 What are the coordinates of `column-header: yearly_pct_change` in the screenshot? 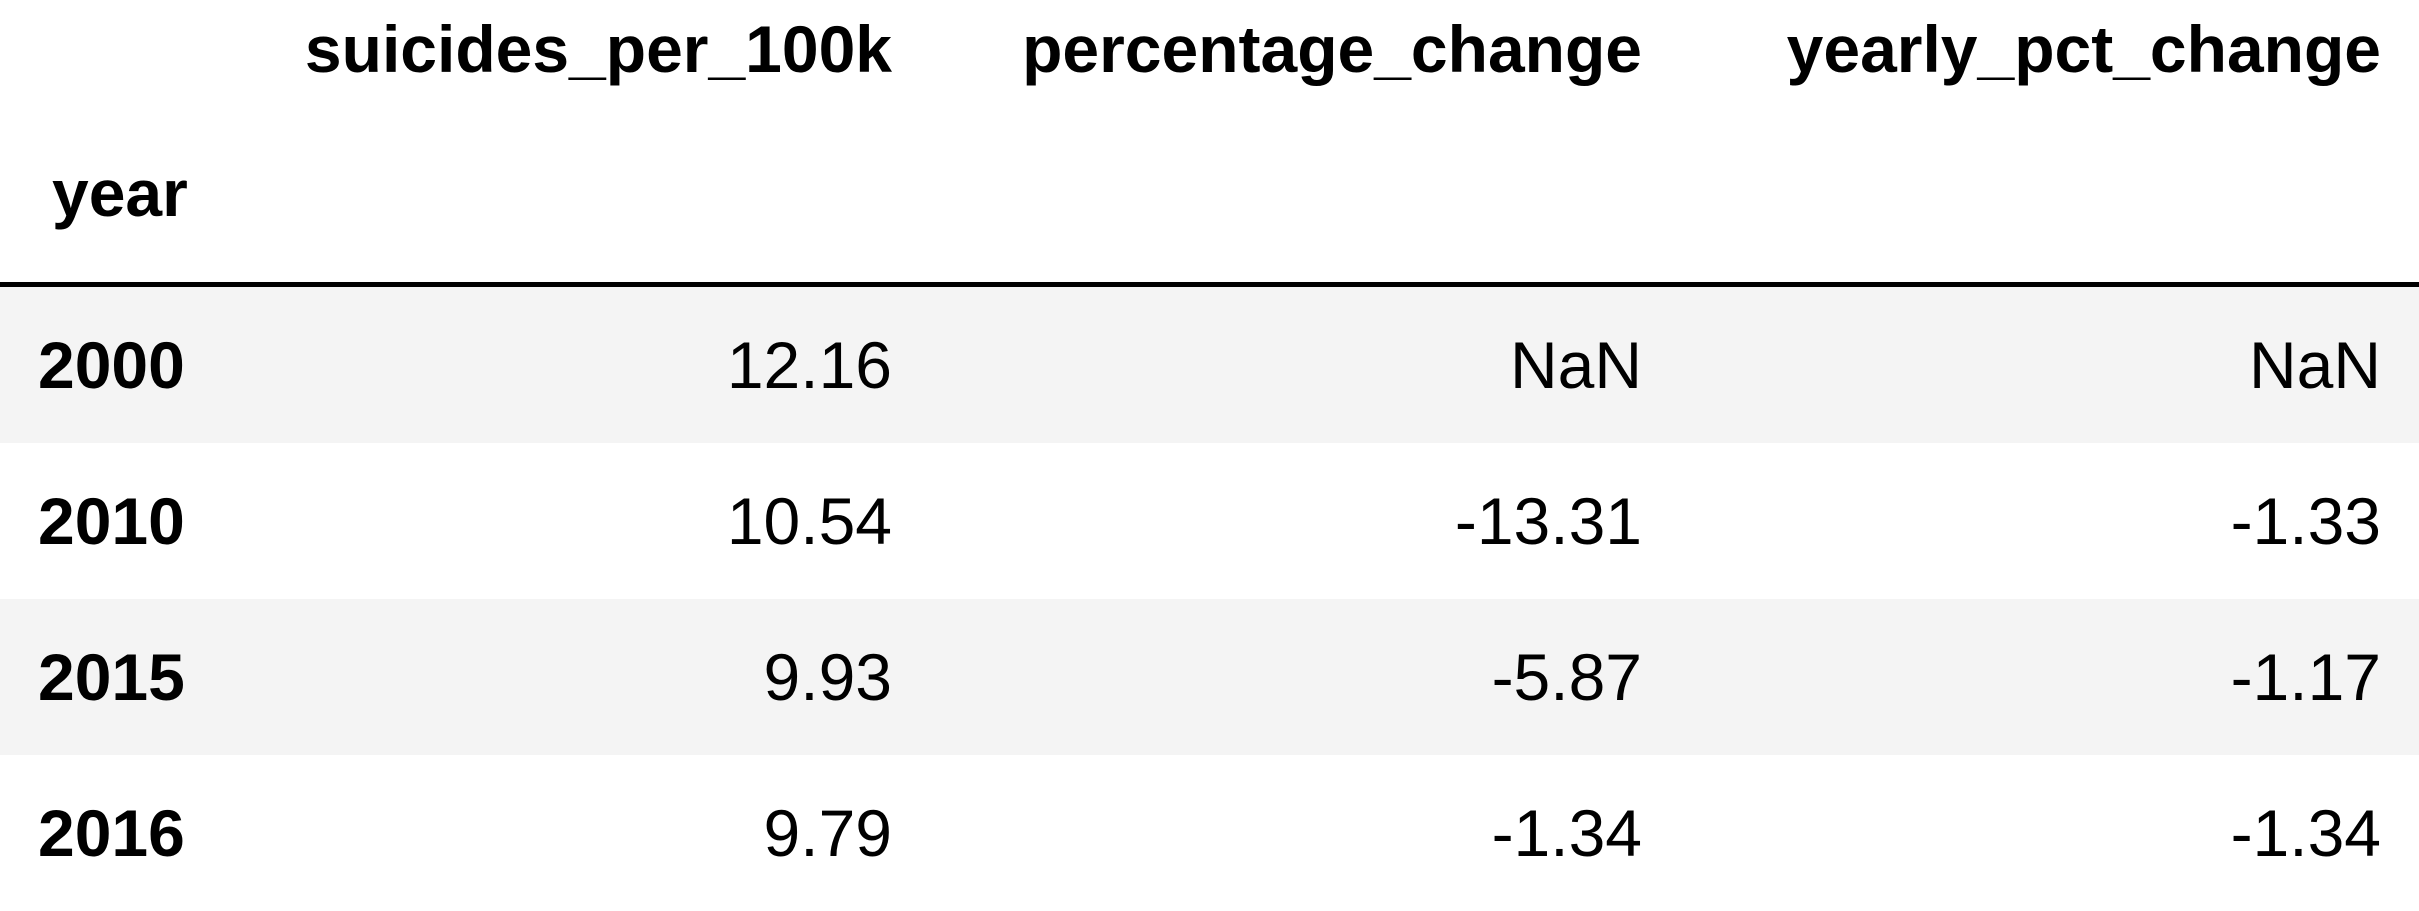 It's located at (2049, 49).